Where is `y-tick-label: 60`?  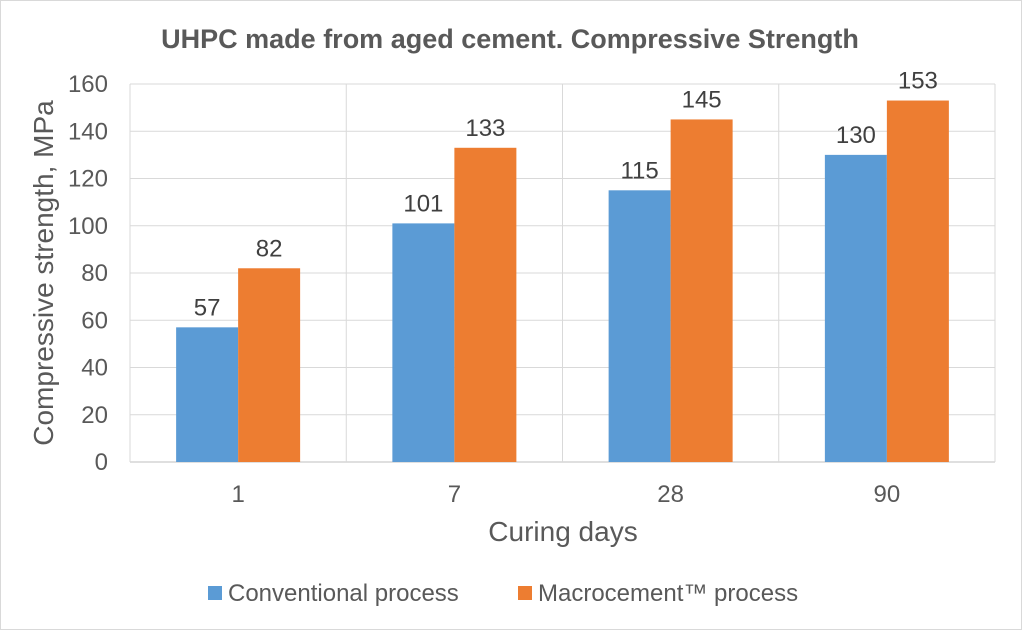 y-tick-label: 60 is located at coordinates (94, 320).